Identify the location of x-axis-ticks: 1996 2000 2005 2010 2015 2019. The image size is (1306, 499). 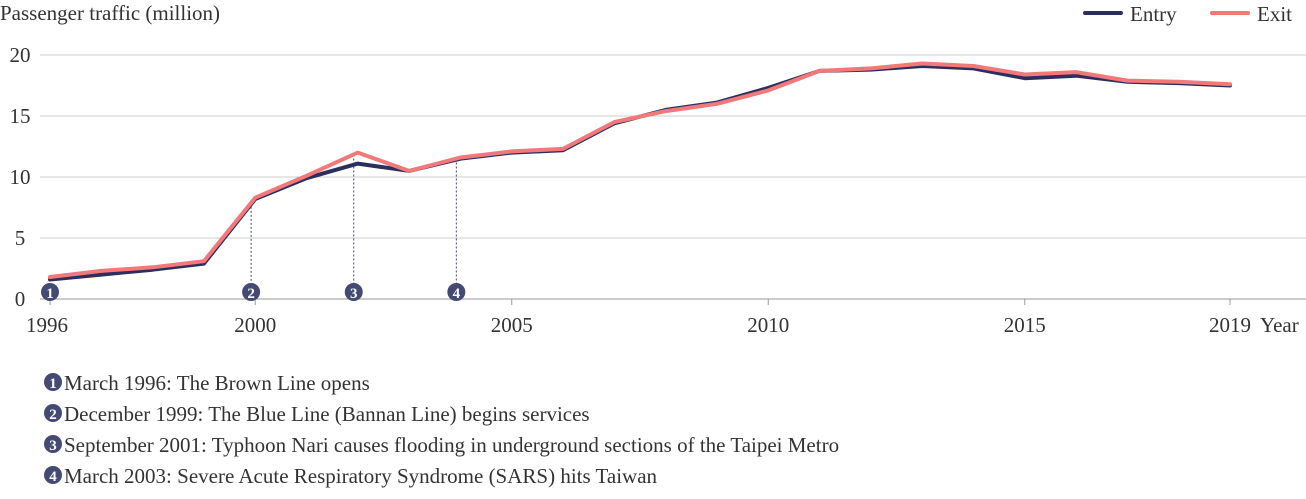
(638, 318).